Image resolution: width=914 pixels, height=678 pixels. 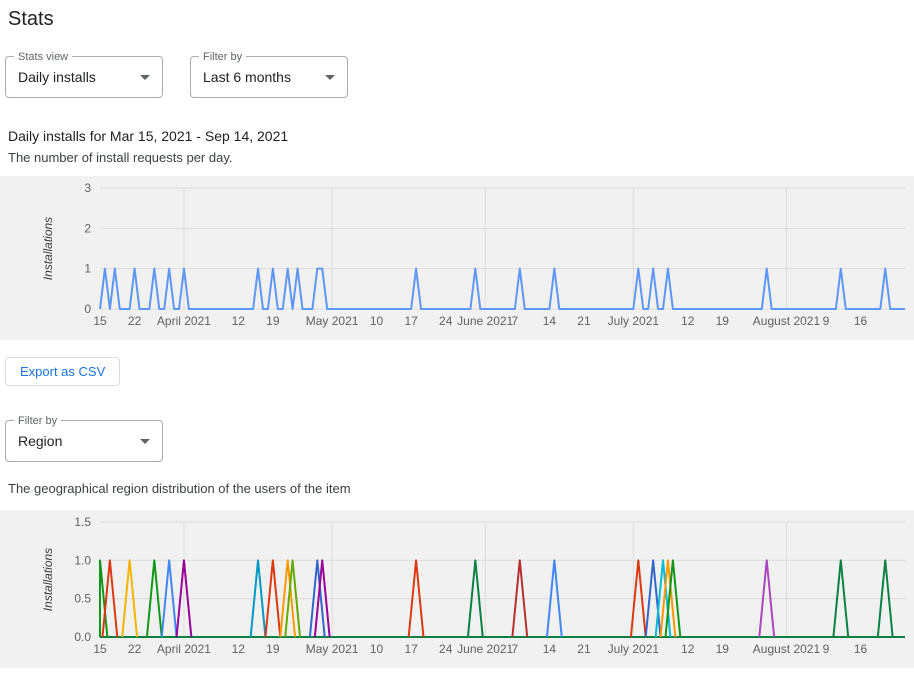 I want to click on stats-view-select: Stats view Daily installs, so click(x=84, y=74).